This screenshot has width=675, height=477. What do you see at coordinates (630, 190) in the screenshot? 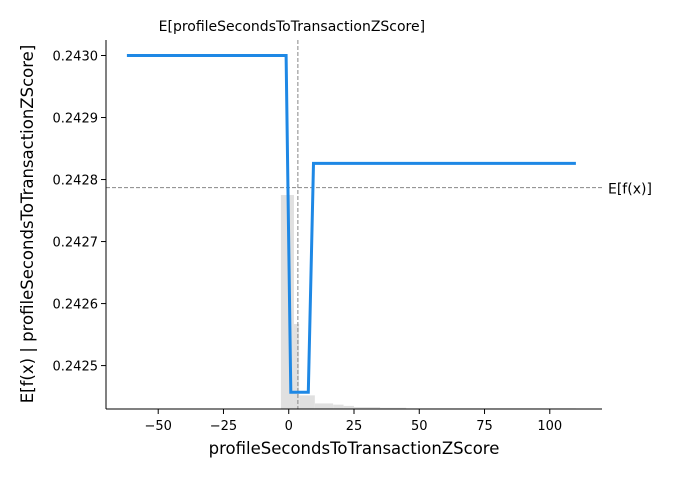
I see `expected-y-label: E[f(x)]` at bounding box center [630, 190].